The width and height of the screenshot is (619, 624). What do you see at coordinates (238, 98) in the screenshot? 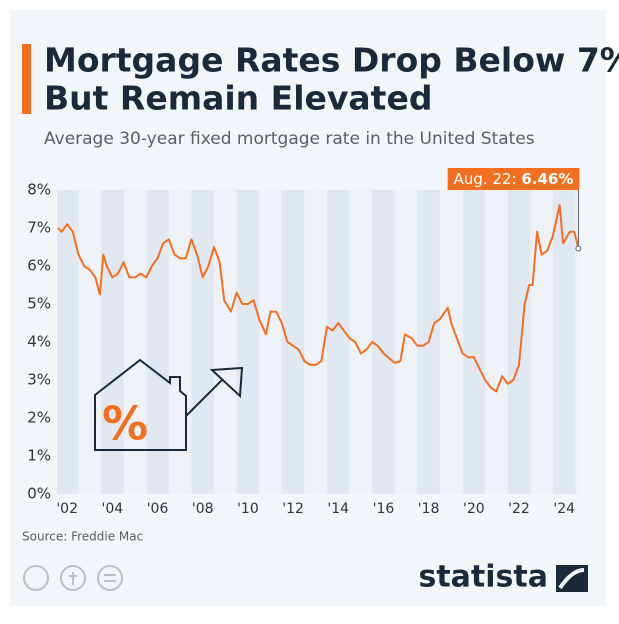
I see `chart-title: But Remain Elevated` at bounding box center [238, 98].